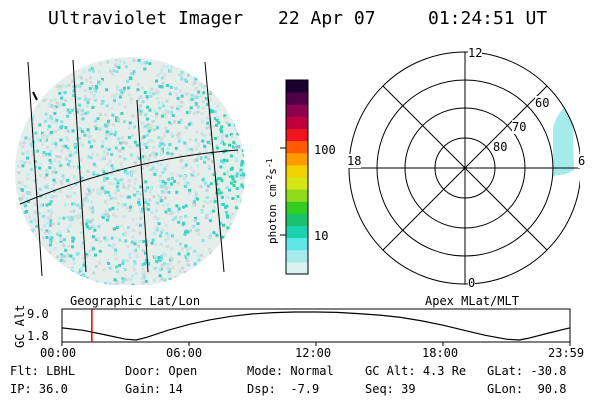 The image size is (600, 400). What do you see at coordinates (297, 98) in the screenshot?
I see `colorbar-swatch` at bounding box center [297, 98].